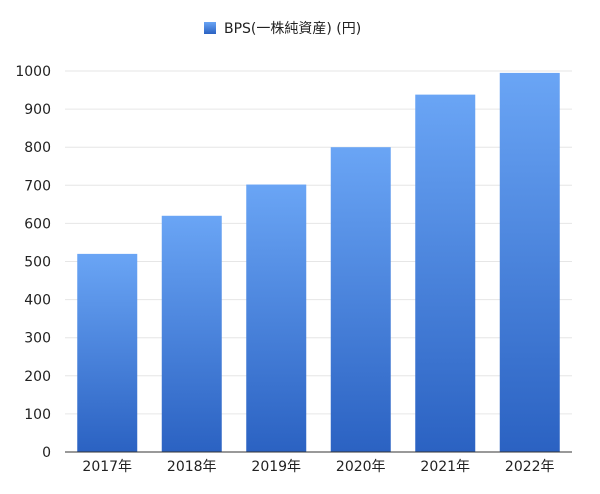 The width and height of the screenshot is (600, 494). I want to click on x-tick-label: 2018年, so click(192, 467).